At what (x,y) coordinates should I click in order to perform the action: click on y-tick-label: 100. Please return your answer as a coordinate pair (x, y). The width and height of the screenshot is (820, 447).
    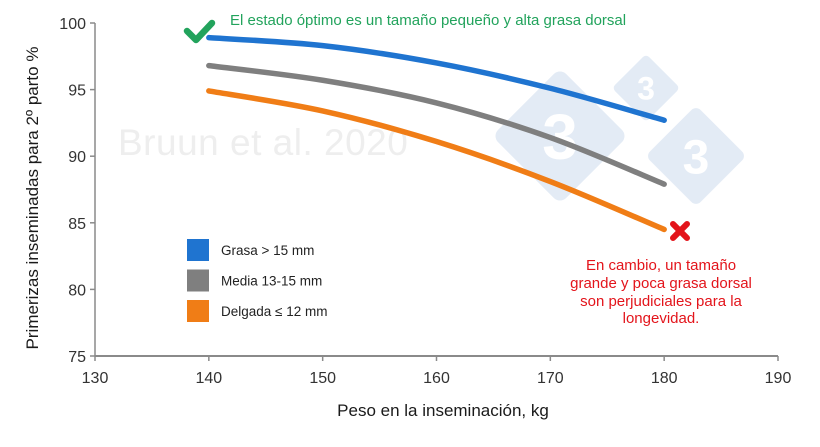
    Looking at the image, I should click on (72, 24).